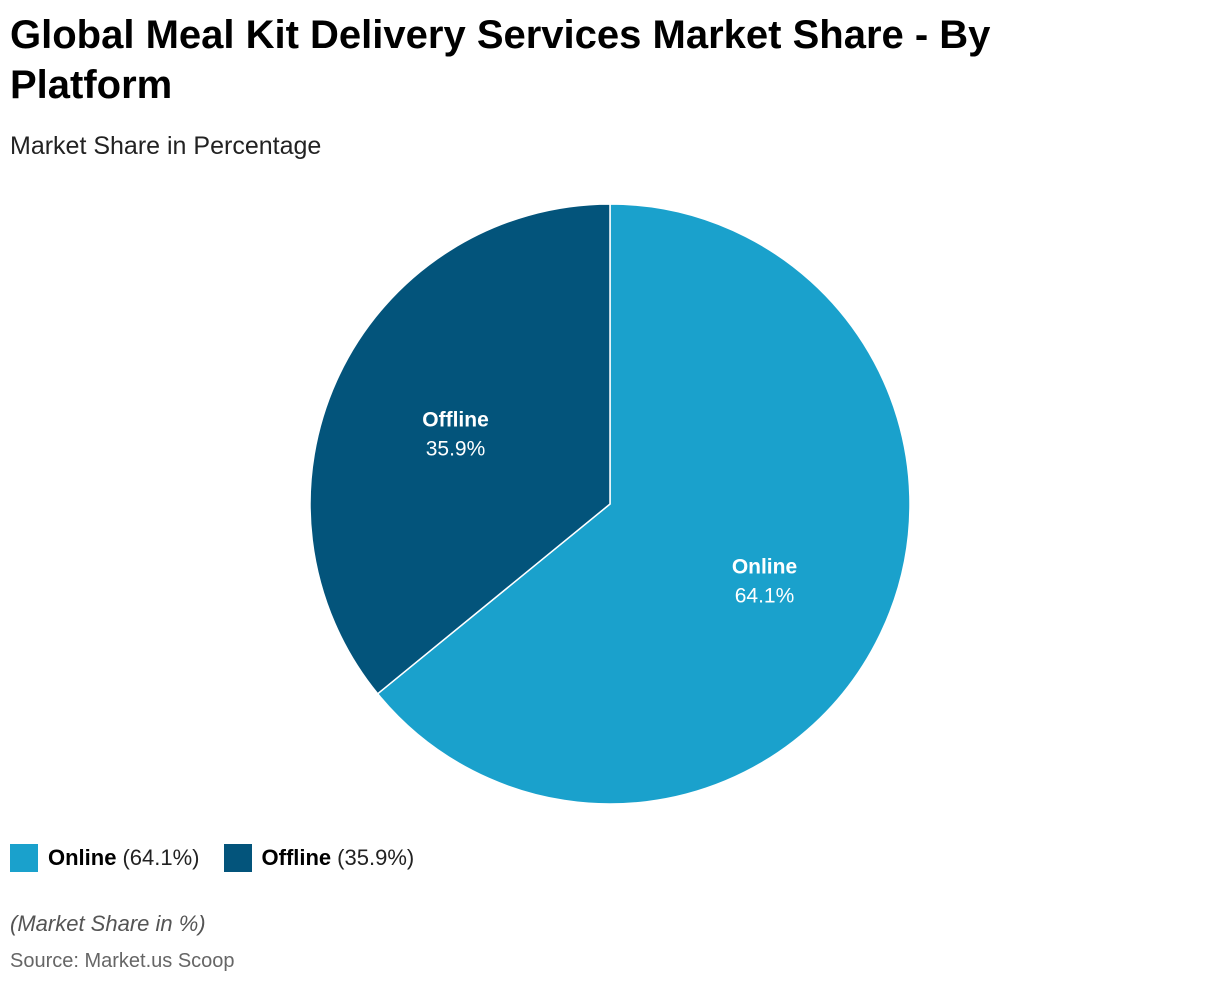  What do you see at coordinates (161, 857) in the screenshot?
I see `legend-value-online: (64.1%)` at bounding box center [161, 857].